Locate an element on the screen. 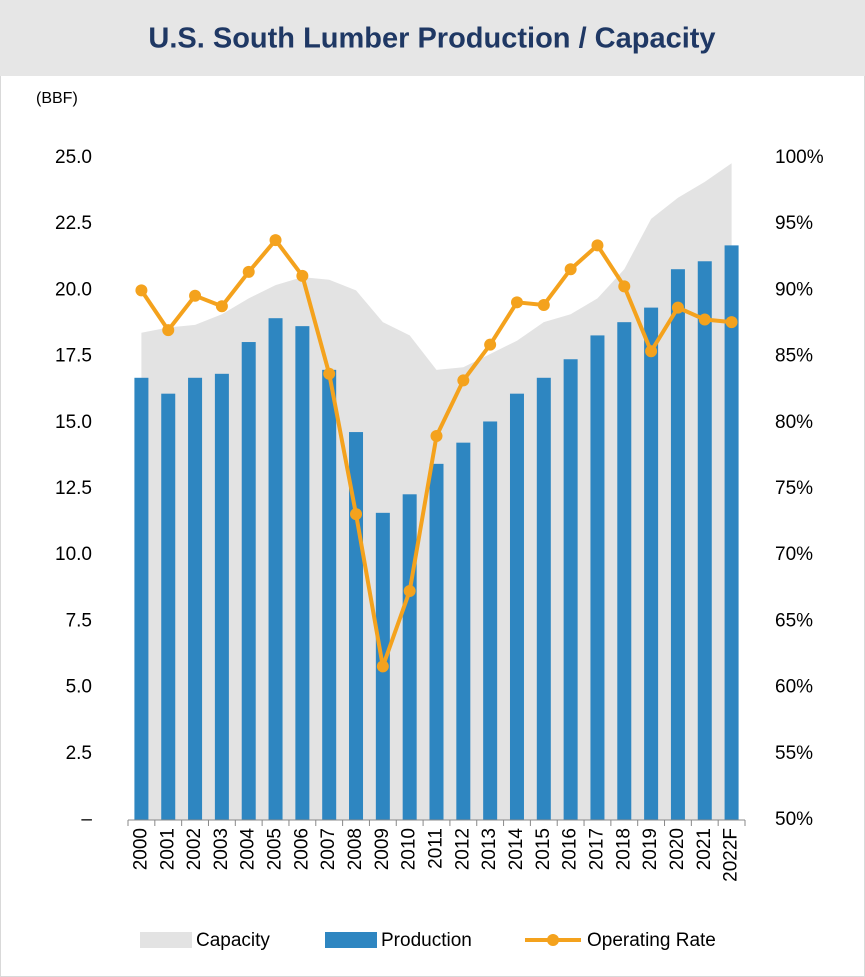 The image size is (865, 977). x-tick-label: 2003 is located at coordinates (221, 849).